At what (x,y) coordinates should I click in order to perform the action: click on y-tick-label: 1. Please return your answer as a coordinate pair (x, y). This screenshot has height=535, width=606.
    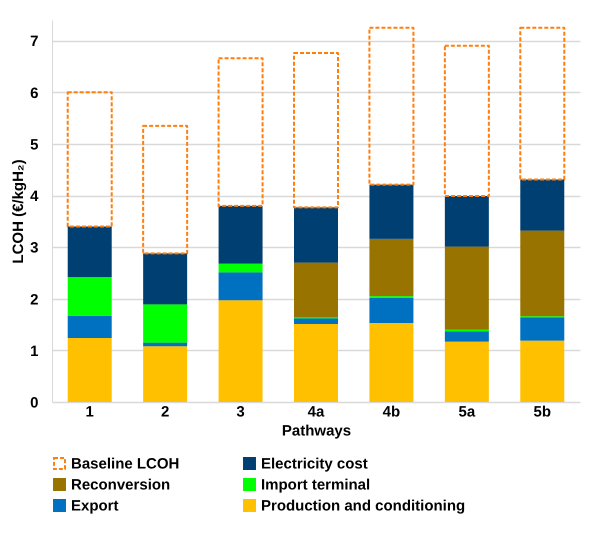
    Looking at the image, I should click on (34, 351).